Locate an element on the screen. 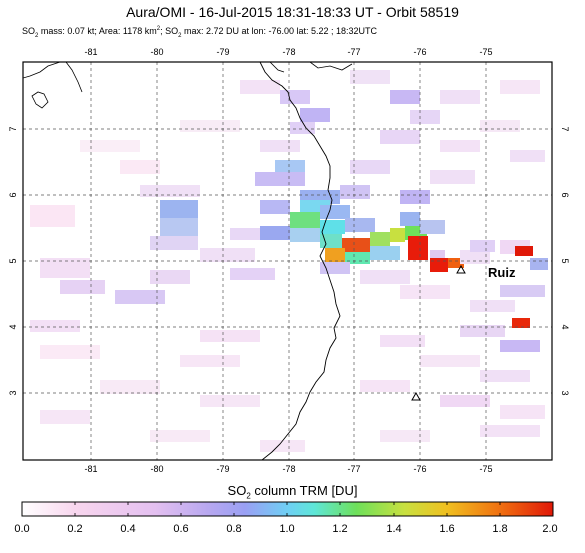 The image size is (585, 553). colorbar-title: SO2 column TRM [DU] is located at coordinates (292, 492).